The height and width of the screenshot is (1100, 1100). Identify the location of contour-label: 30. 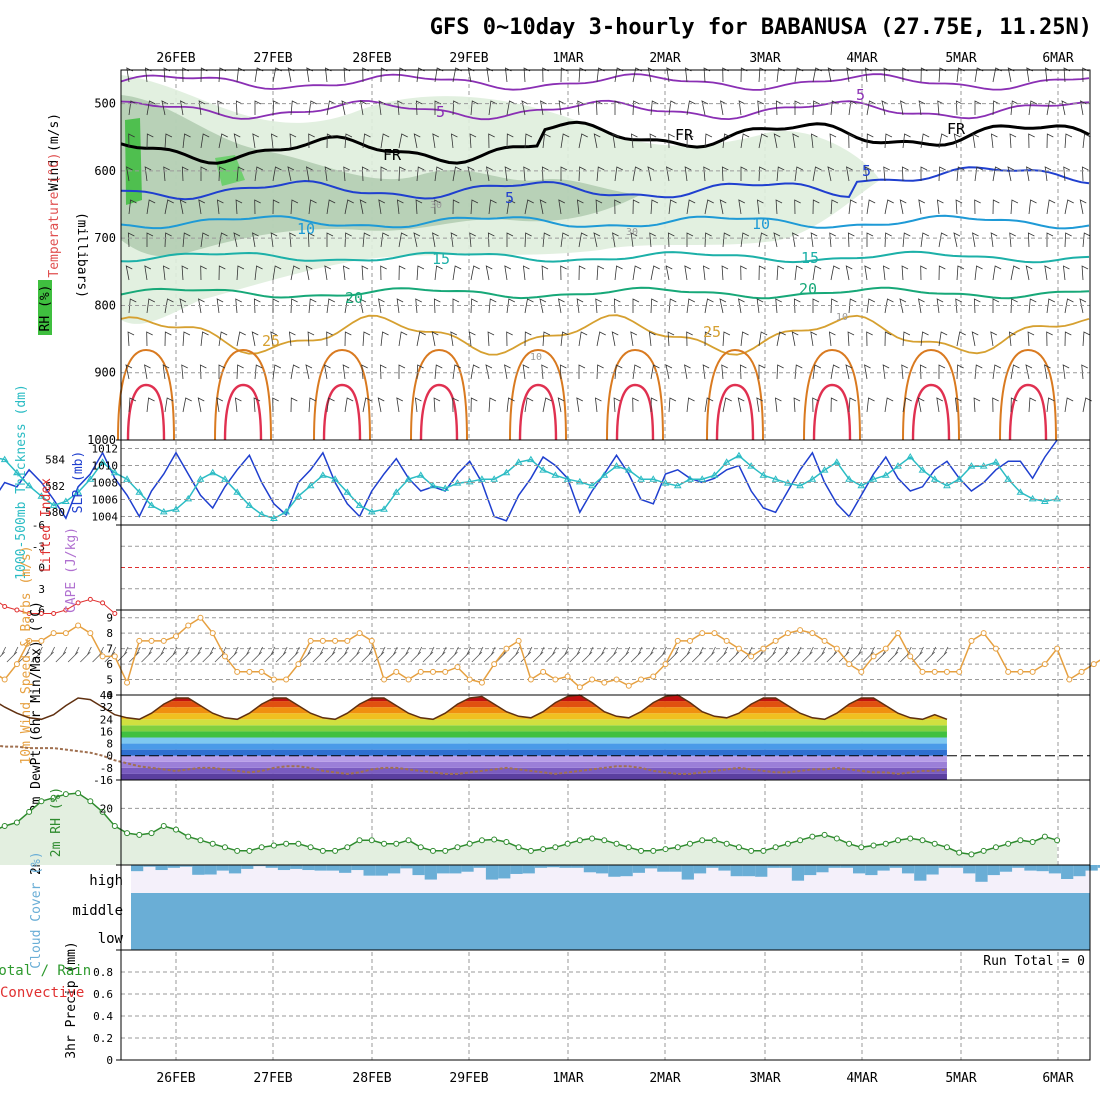
(632, 232).